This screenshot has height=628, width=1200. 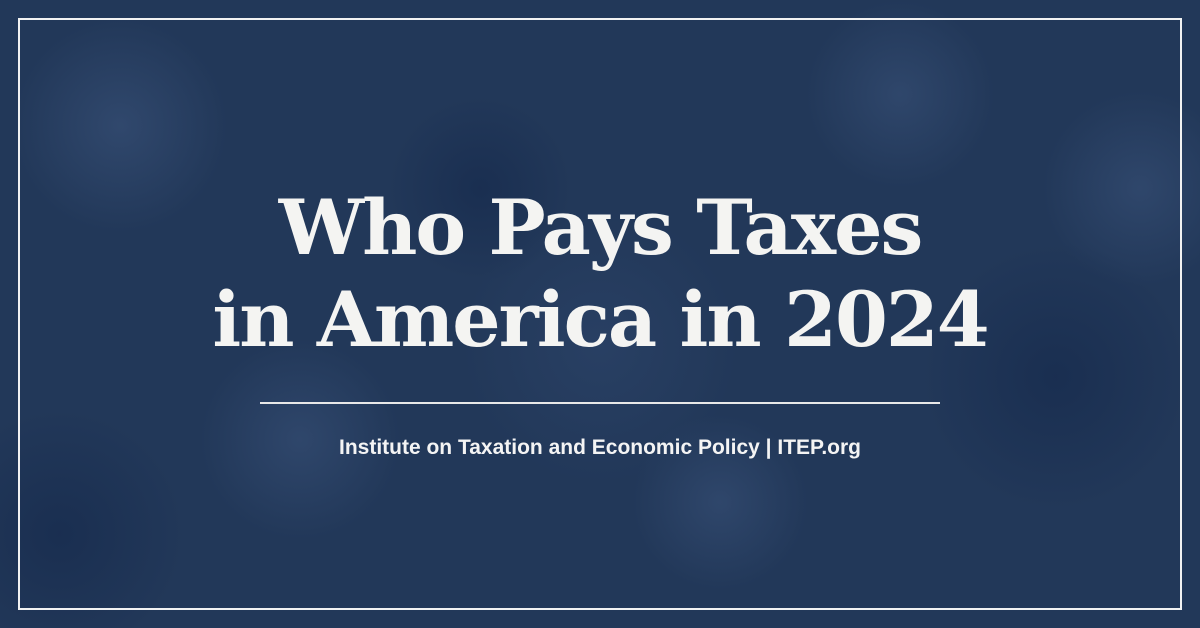 I want to click on headline-line-2: in America in 2024, so click(x=600, y=319).